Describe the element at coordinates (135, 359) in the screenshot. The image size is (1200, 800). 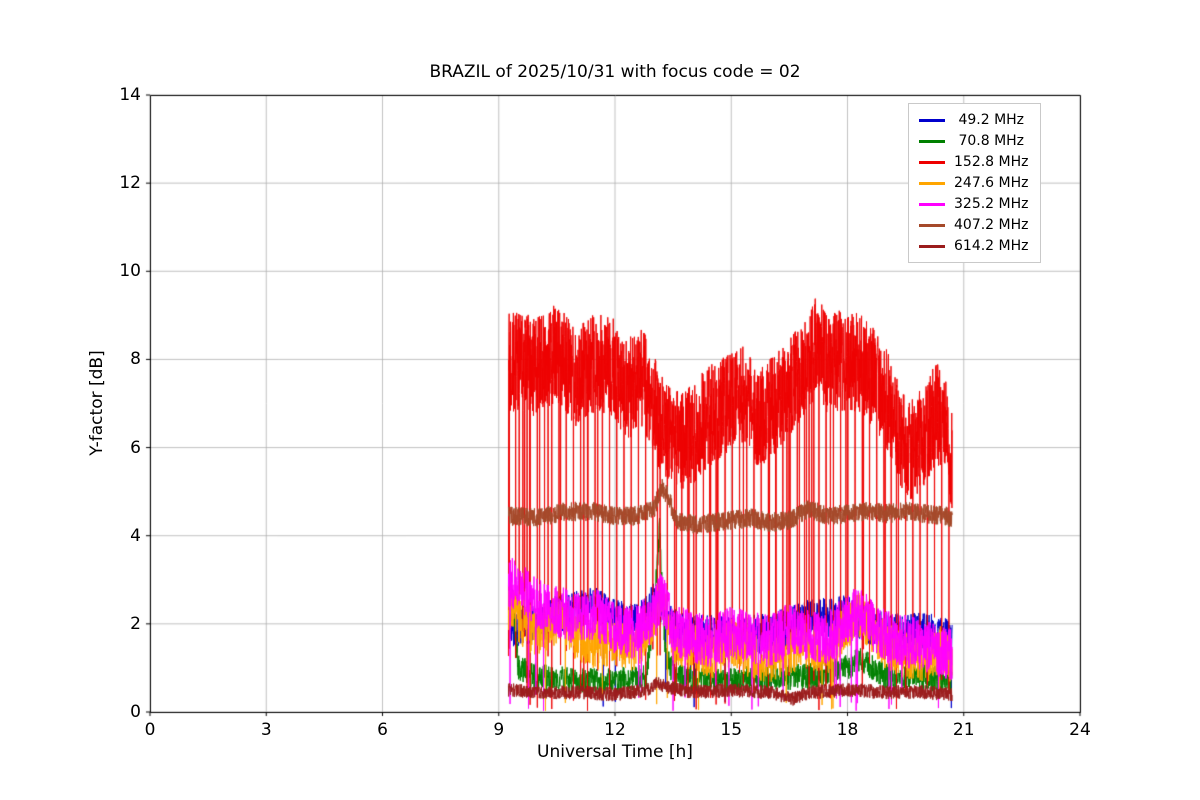
I see `y-tick-label: 8` at that location.